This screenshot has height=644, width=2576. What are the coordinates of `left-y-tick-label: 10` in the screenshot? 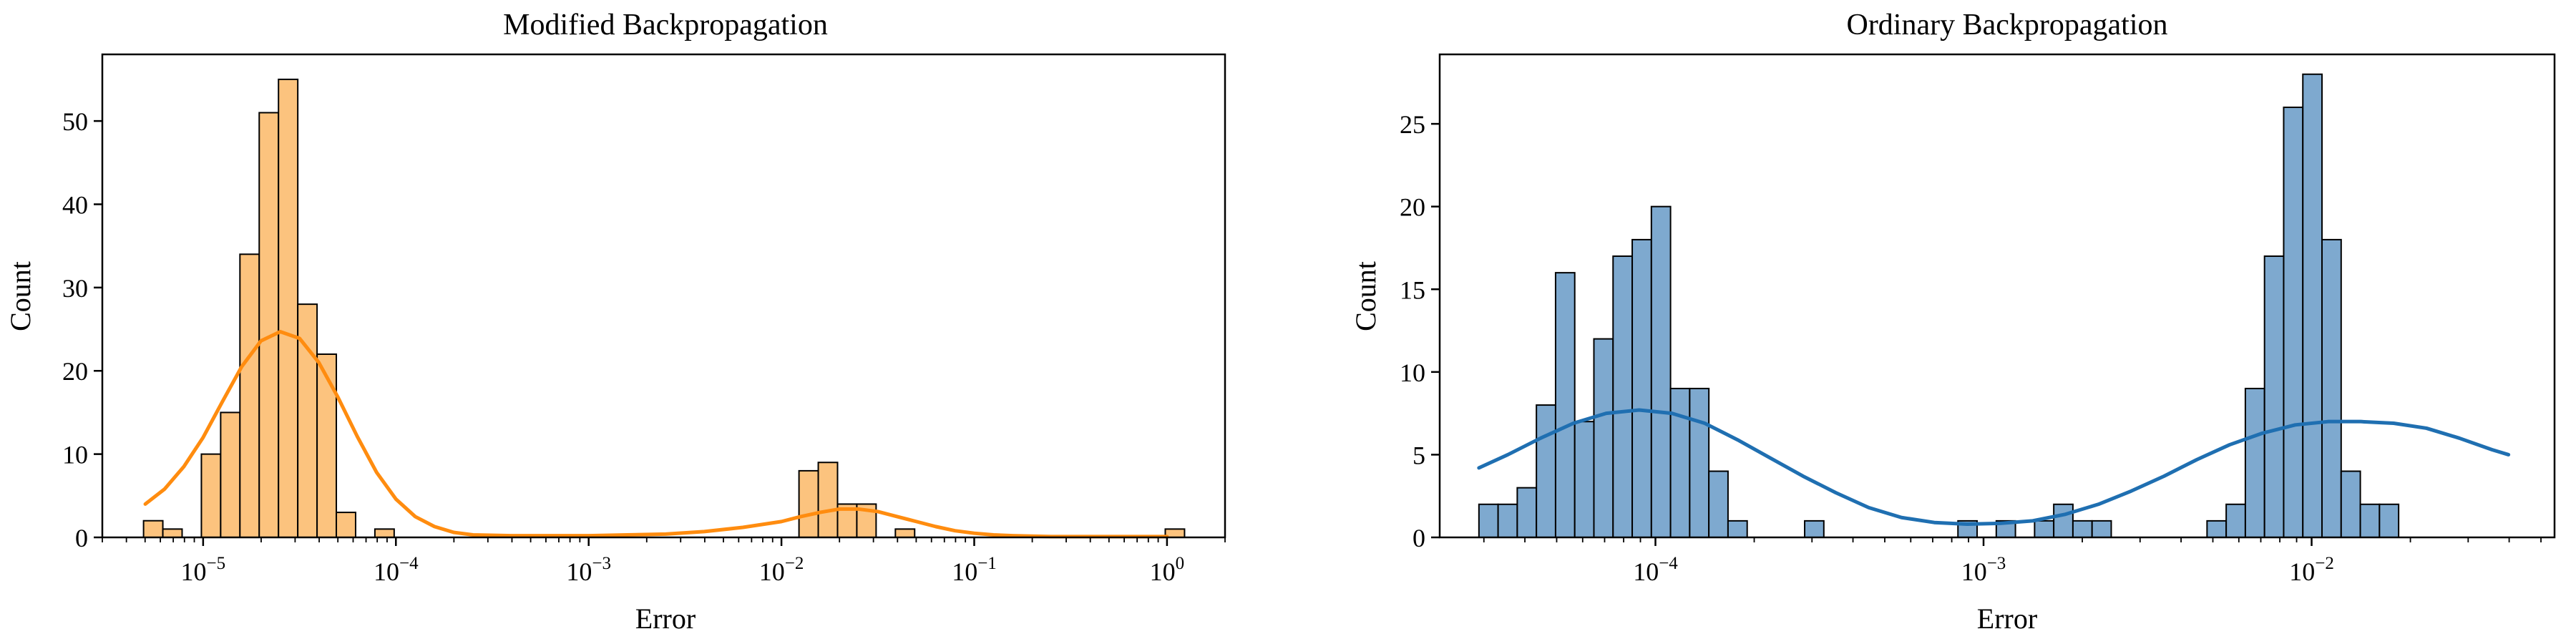 It's located at (75, 455).